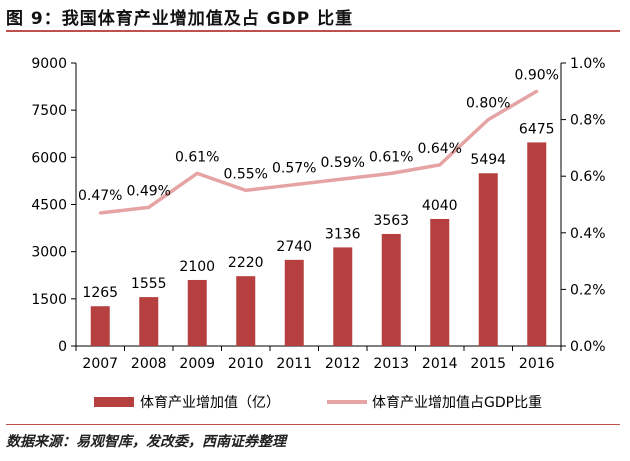 The image size is (630, 461). I want to click on line-value-label: 0.64%, so click(440, 149).